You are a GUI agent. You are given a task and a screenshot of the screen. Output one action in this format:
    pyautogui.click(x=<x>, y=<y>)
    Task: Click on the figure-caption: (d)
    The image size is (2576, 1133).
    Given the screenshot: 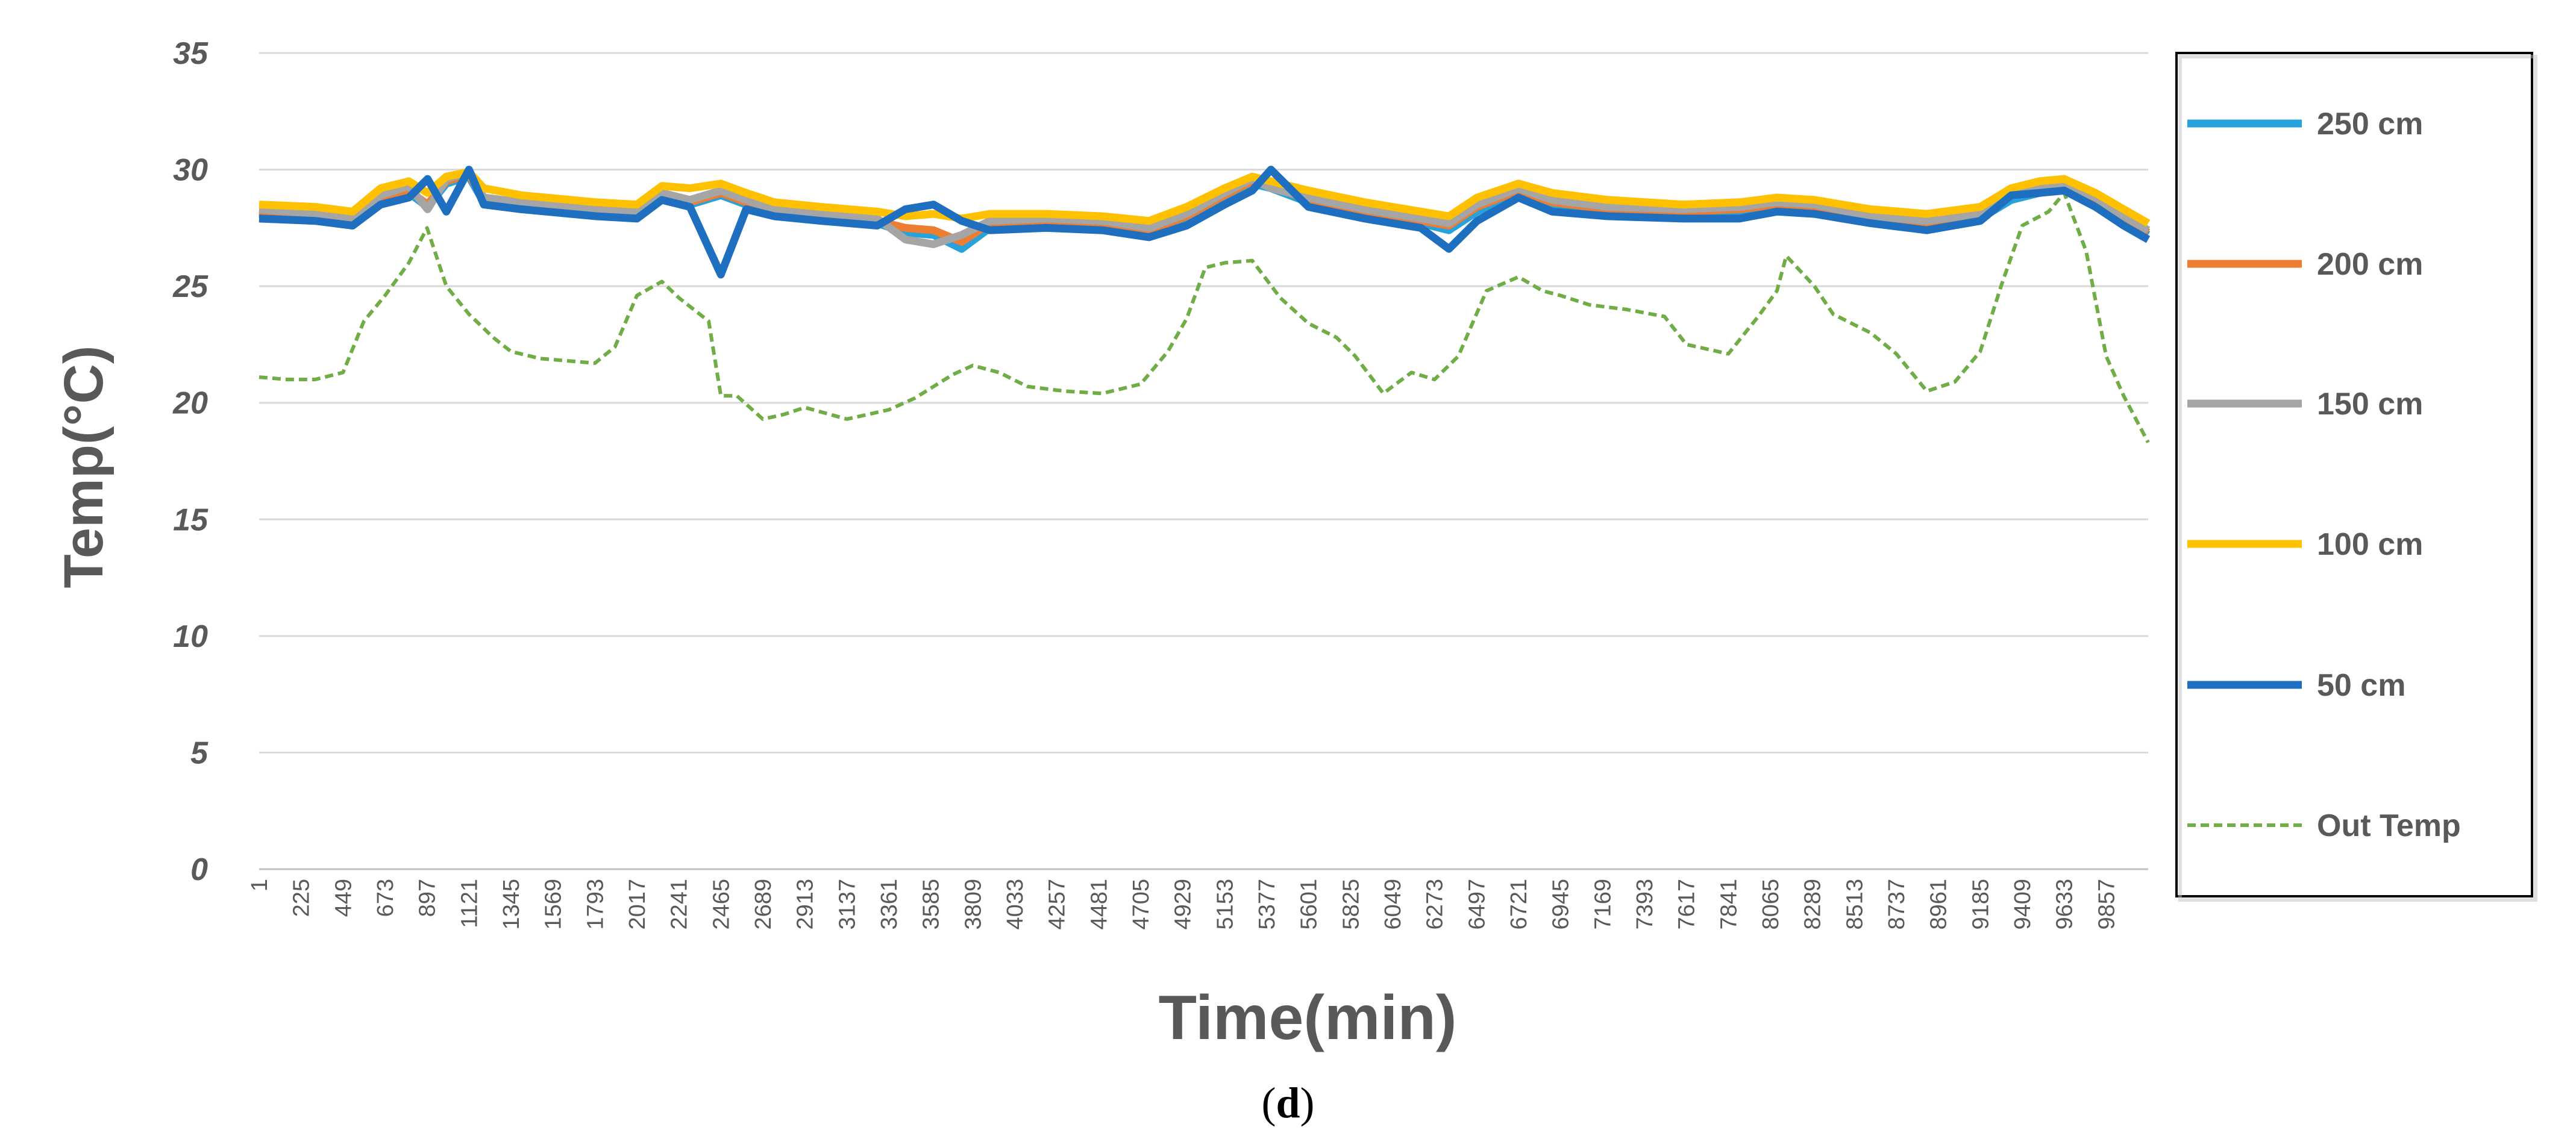 What is the action you would take?
    pyautogui.click(x=1288, y=1103)
    